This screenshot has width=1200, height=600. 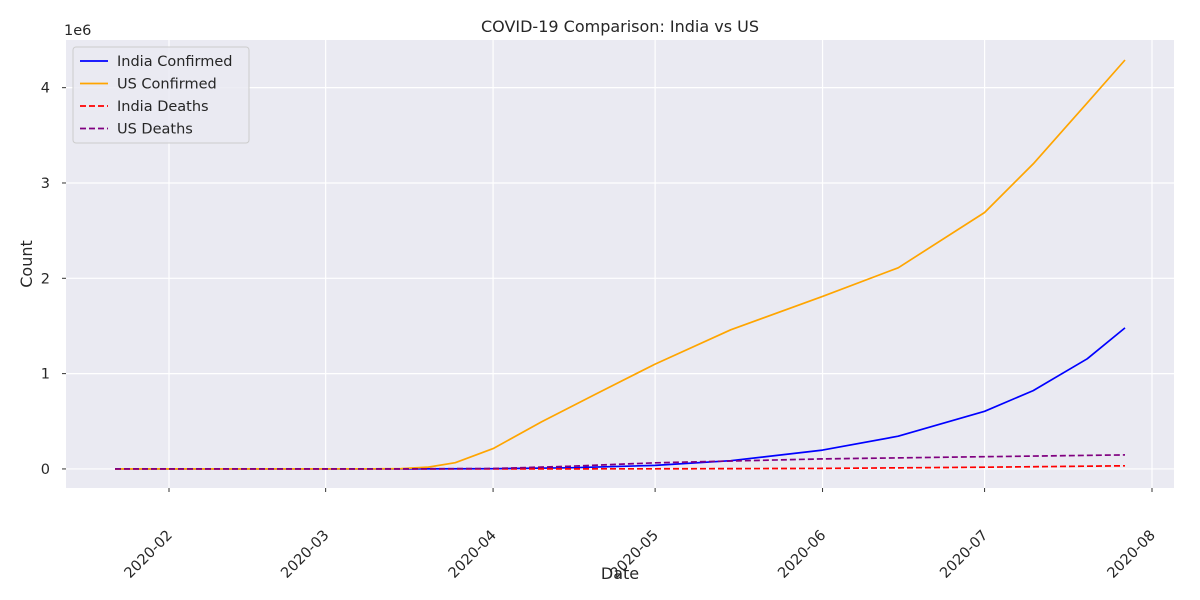 What do you see at coordinates (174, 62) in the screenshot?
I see `legend-label: India Confirmed` at bounding box center [174, 62].